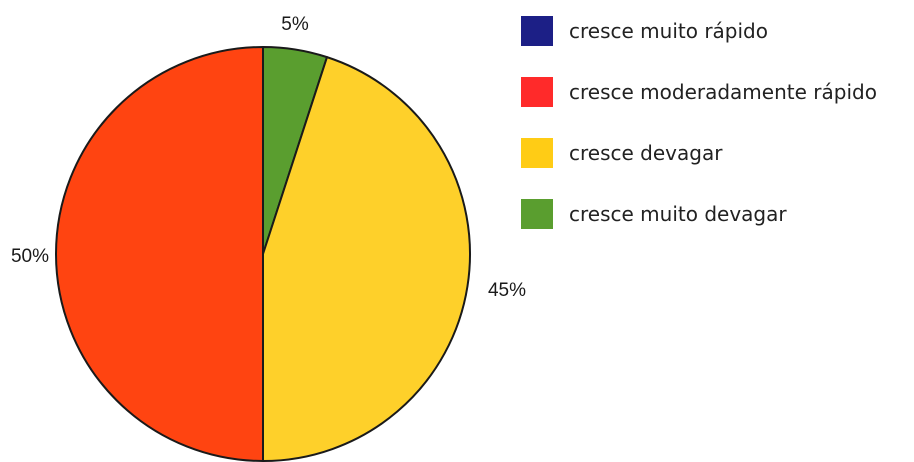  I want to click on legend-label: cresce muito rápido, so click(668, 31).